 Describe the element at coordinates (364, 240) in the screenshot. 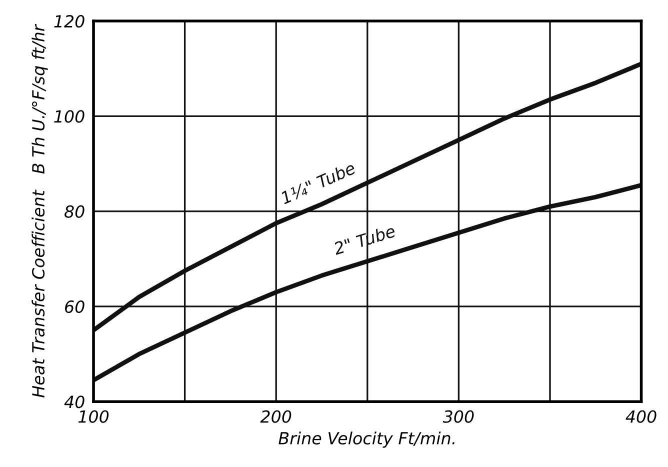

I see `text: 2" Tube` at that location.